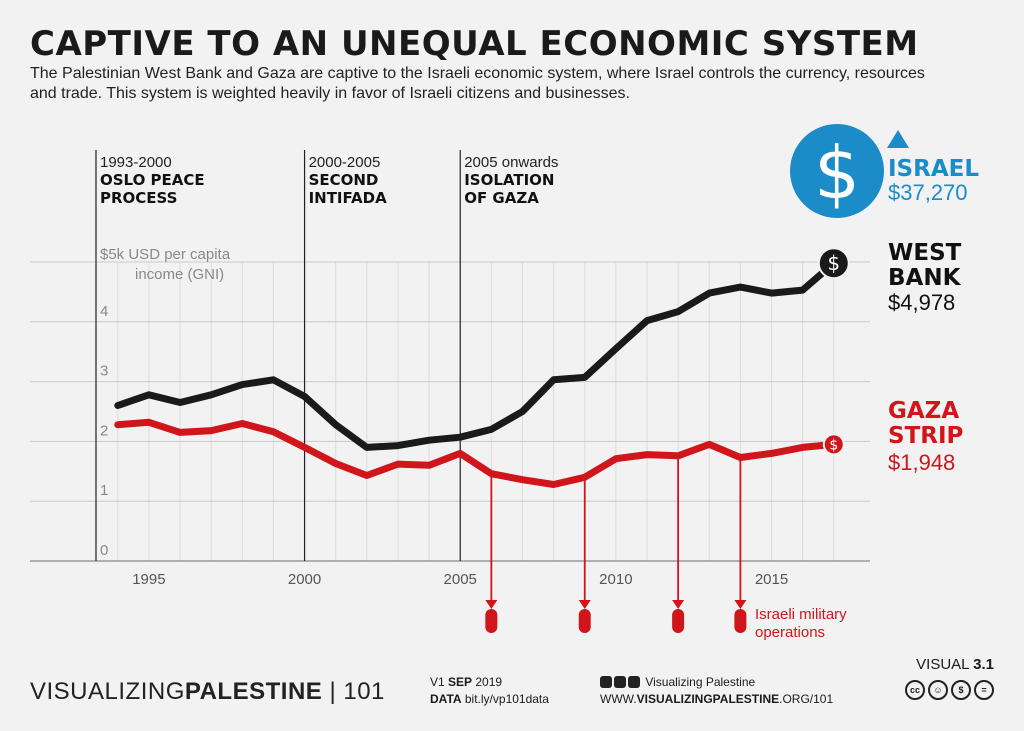 The height and width of the screenshot is (731, 1024). What do you see at coordinates (152, 180) in the screenshot?
I see `period-name: OSLO PEACE` at bounding box center [152, 180].